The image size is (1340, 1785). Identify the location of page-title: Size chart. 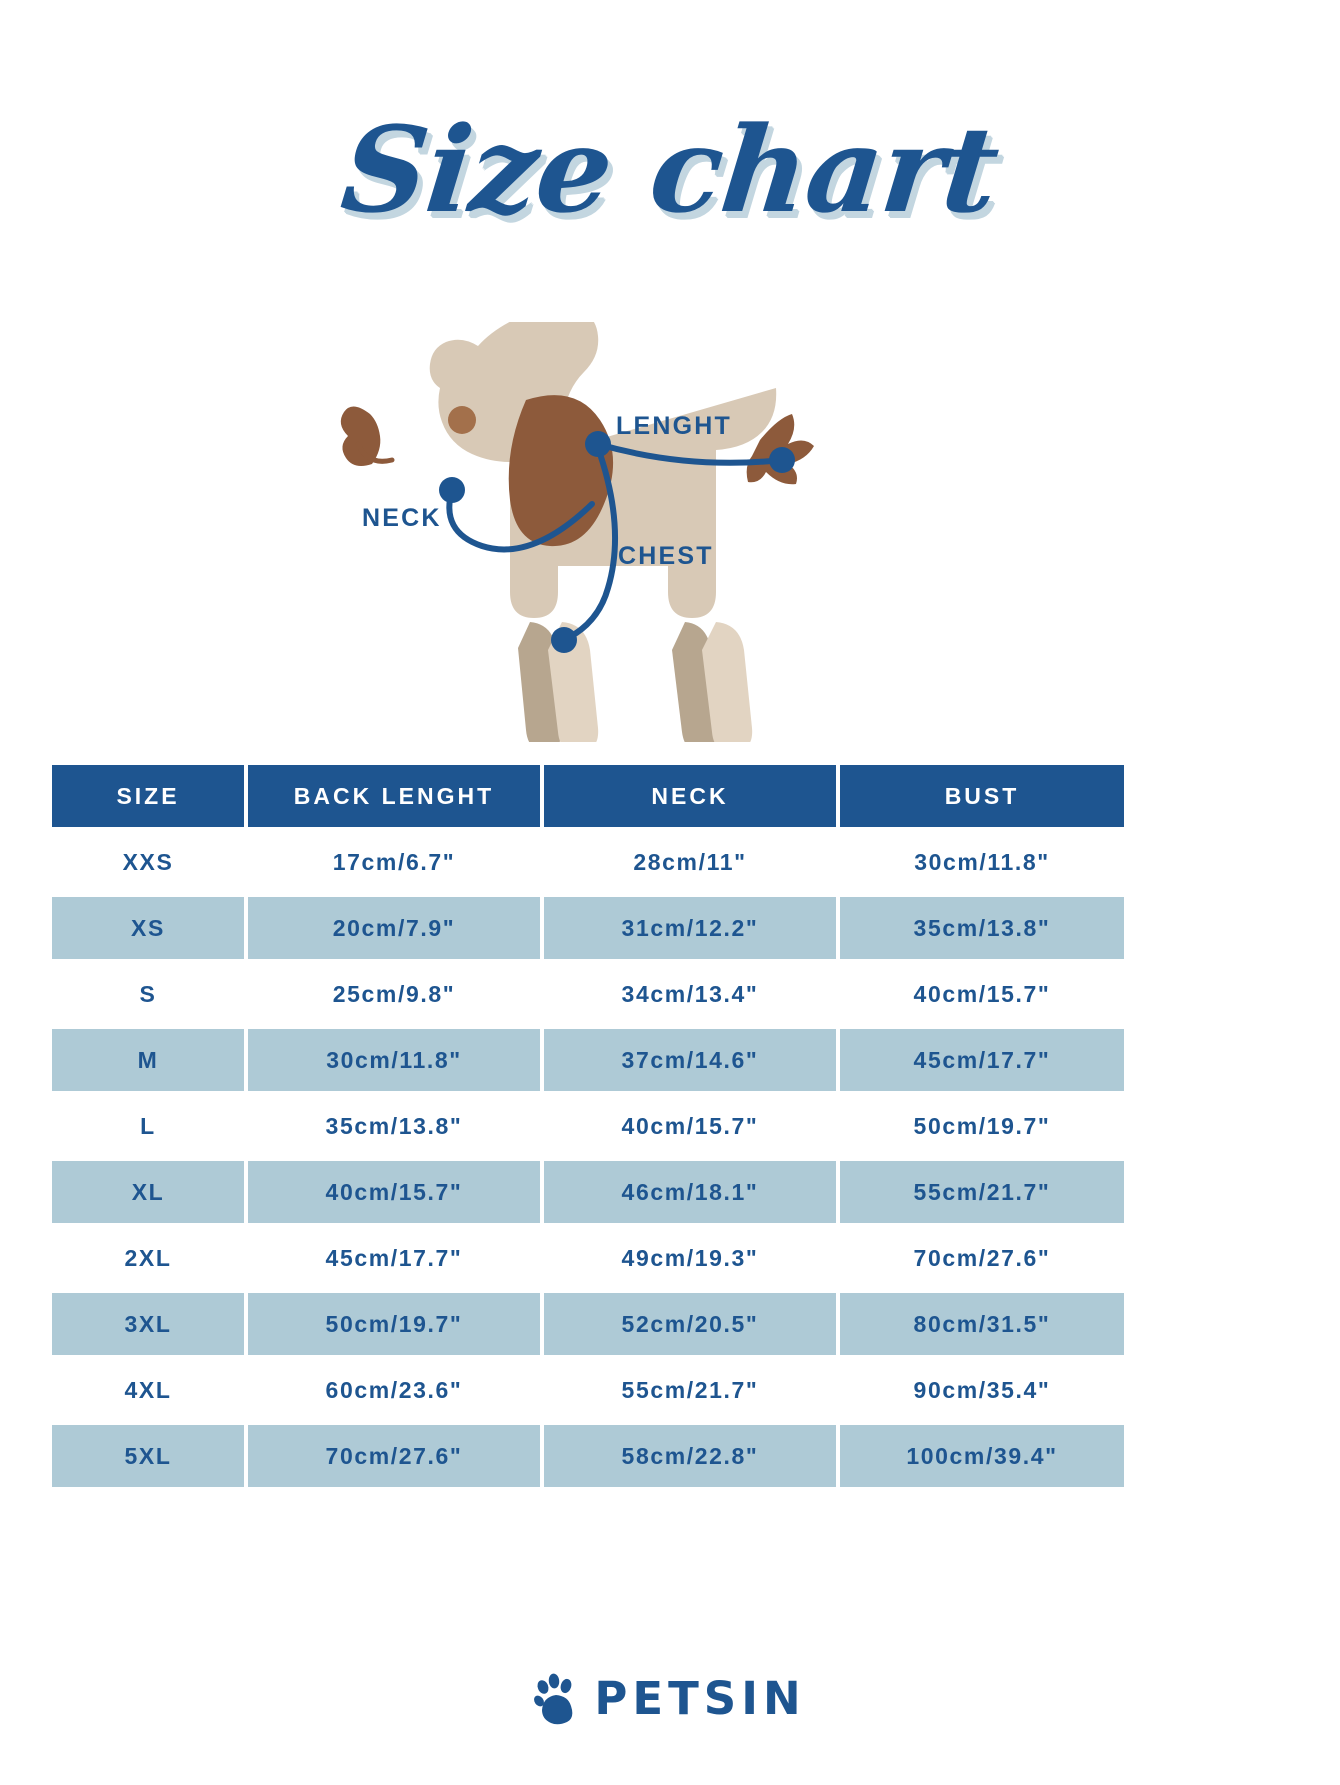
(670, 169).